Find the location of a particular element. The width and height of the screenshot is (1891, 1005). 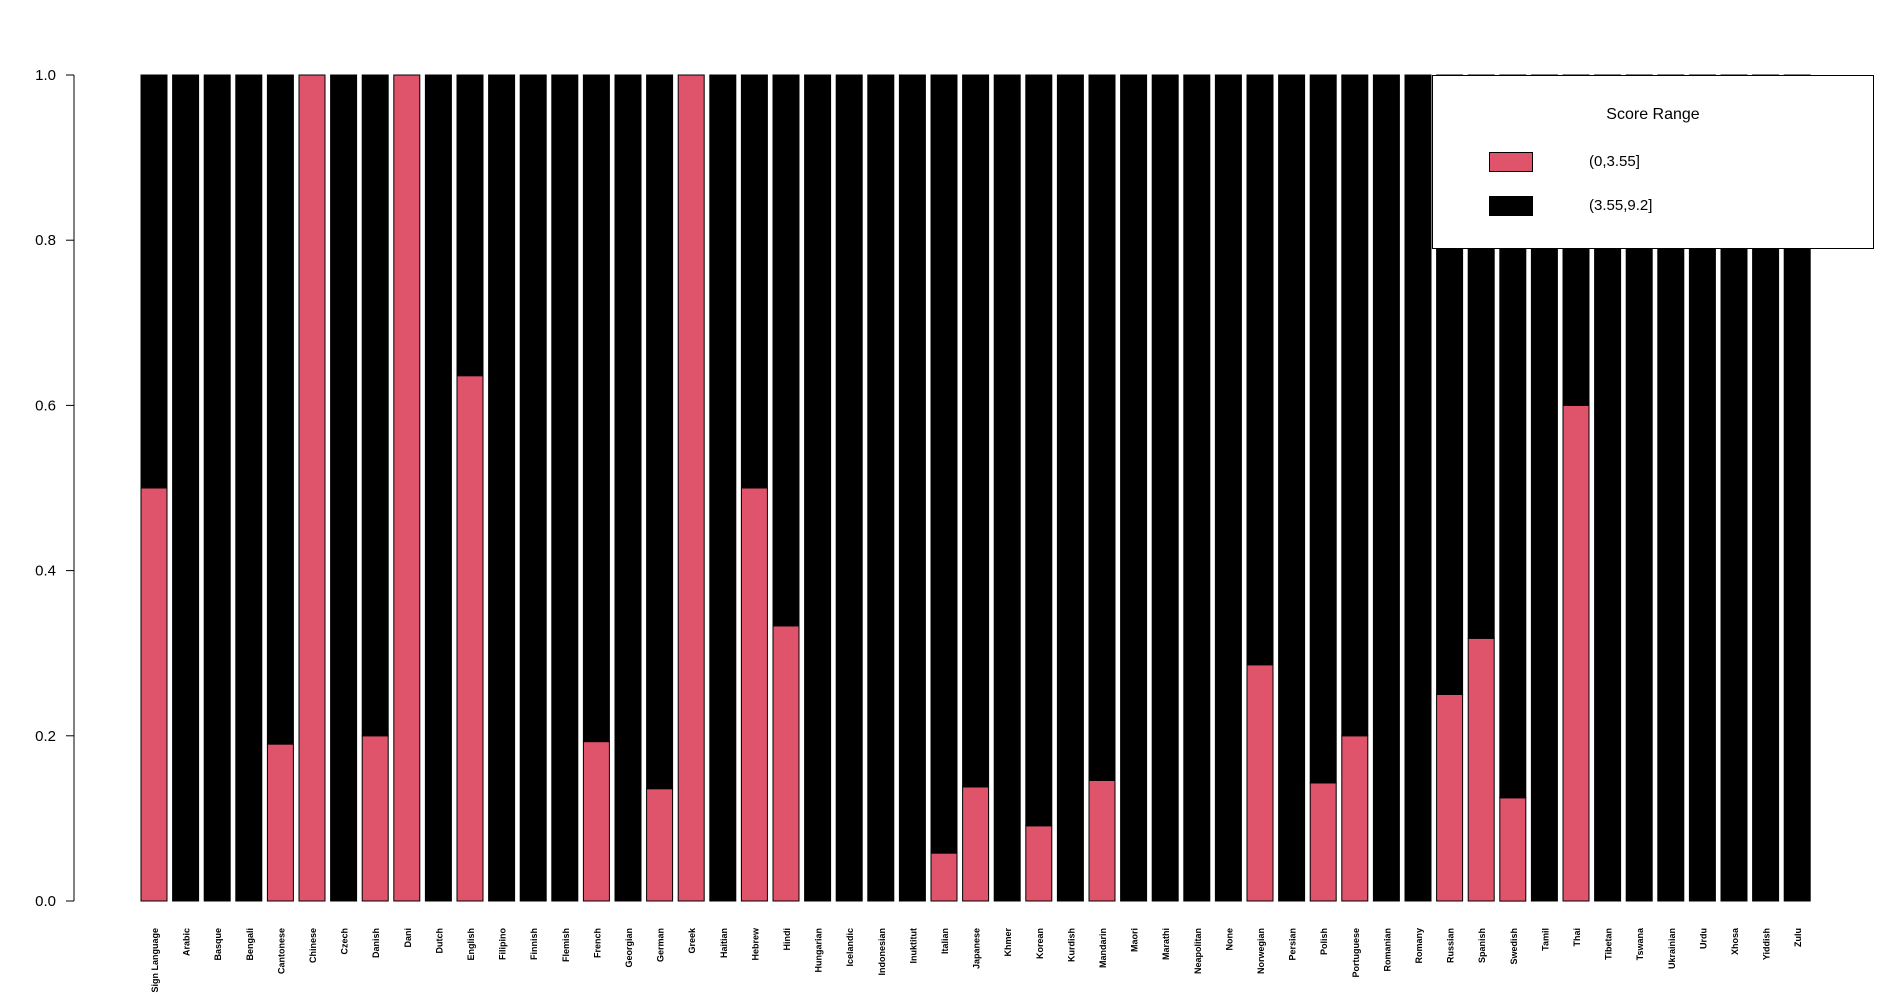

x-tick-label-italian: Italian is located at coordinates (945, 941).